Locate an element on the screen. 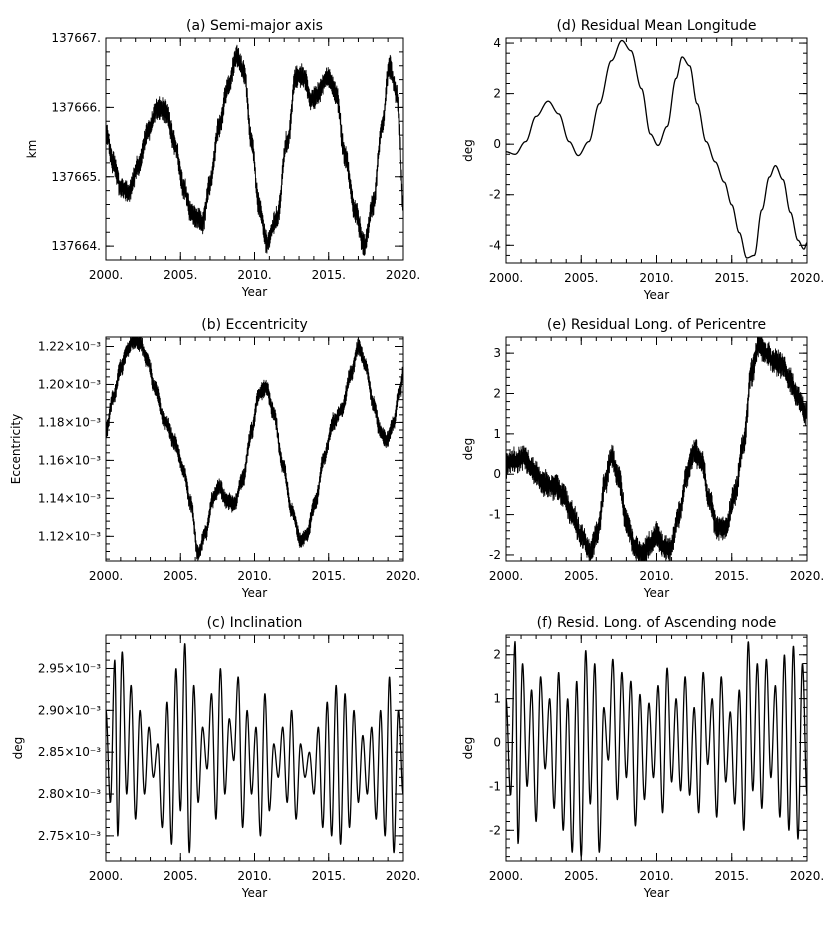 The image size is (830, 935). y-tick-label: 2.80×10⁻³ is located at coordinates (69, 794).